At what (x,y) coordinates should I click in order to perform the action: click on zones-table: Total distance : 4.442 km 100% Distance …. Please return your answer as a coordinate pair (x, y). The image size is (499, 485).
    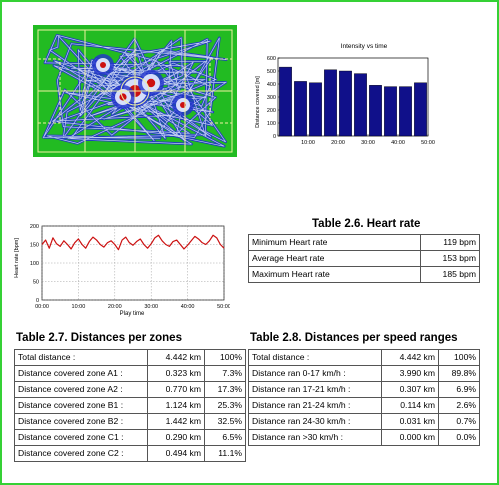
    Looking at the image, I should click on (130, 405).